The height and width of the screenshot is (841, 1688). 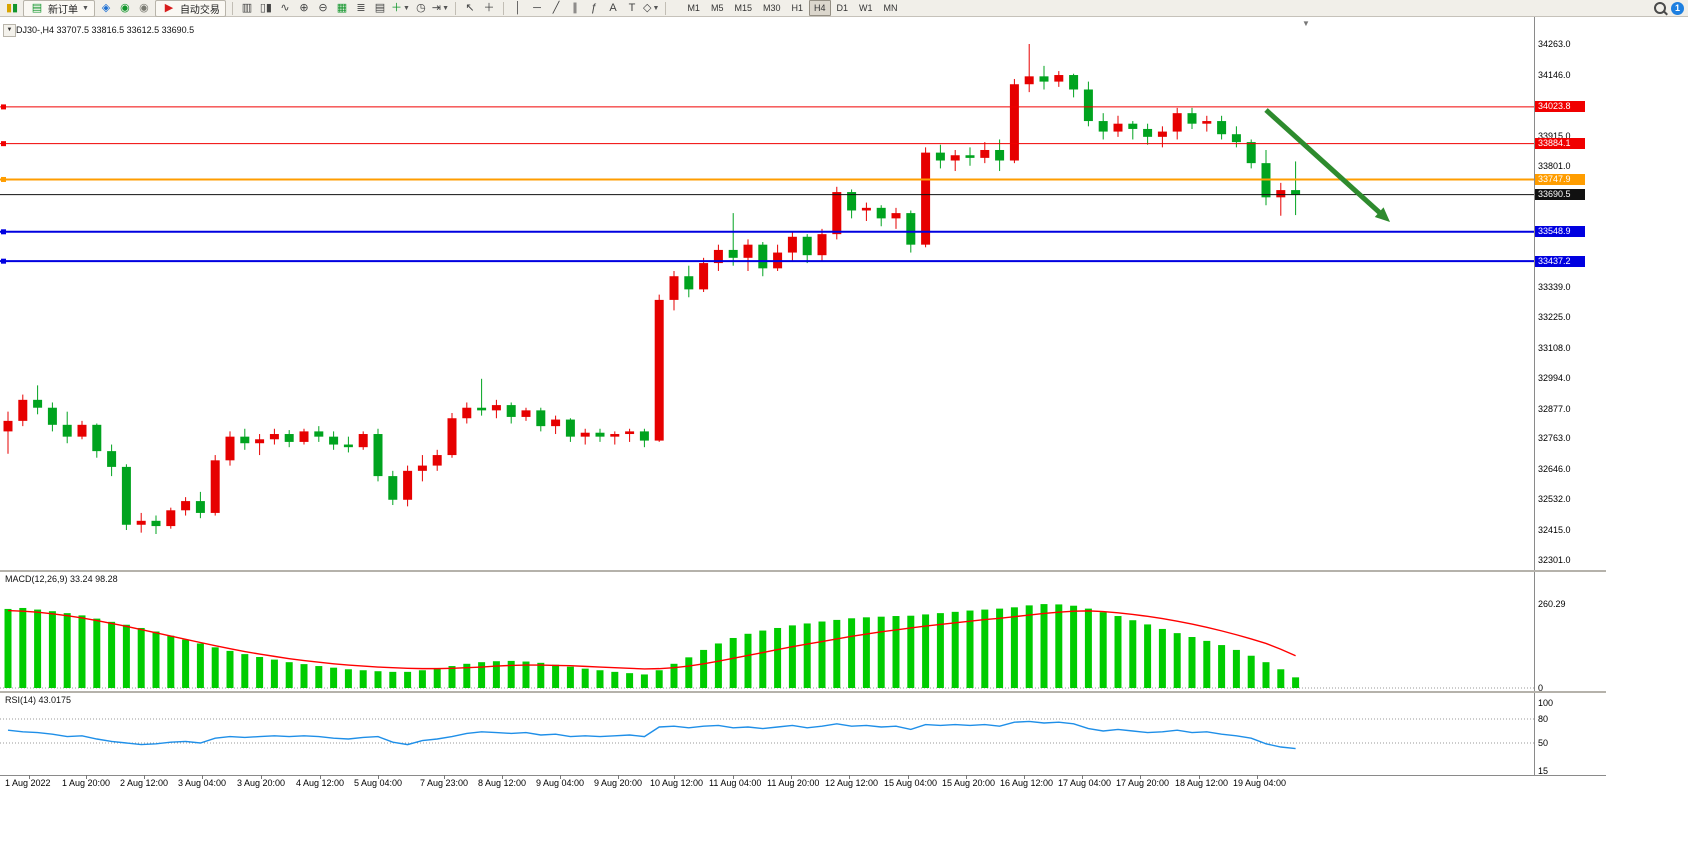 I want to click on shapes-tool-icon: ◇ ▼, so click(x=651, y=7).